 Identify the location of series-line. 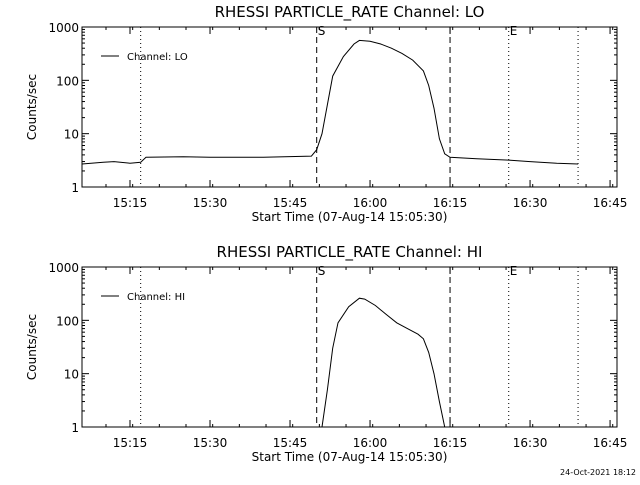
(383, 362).